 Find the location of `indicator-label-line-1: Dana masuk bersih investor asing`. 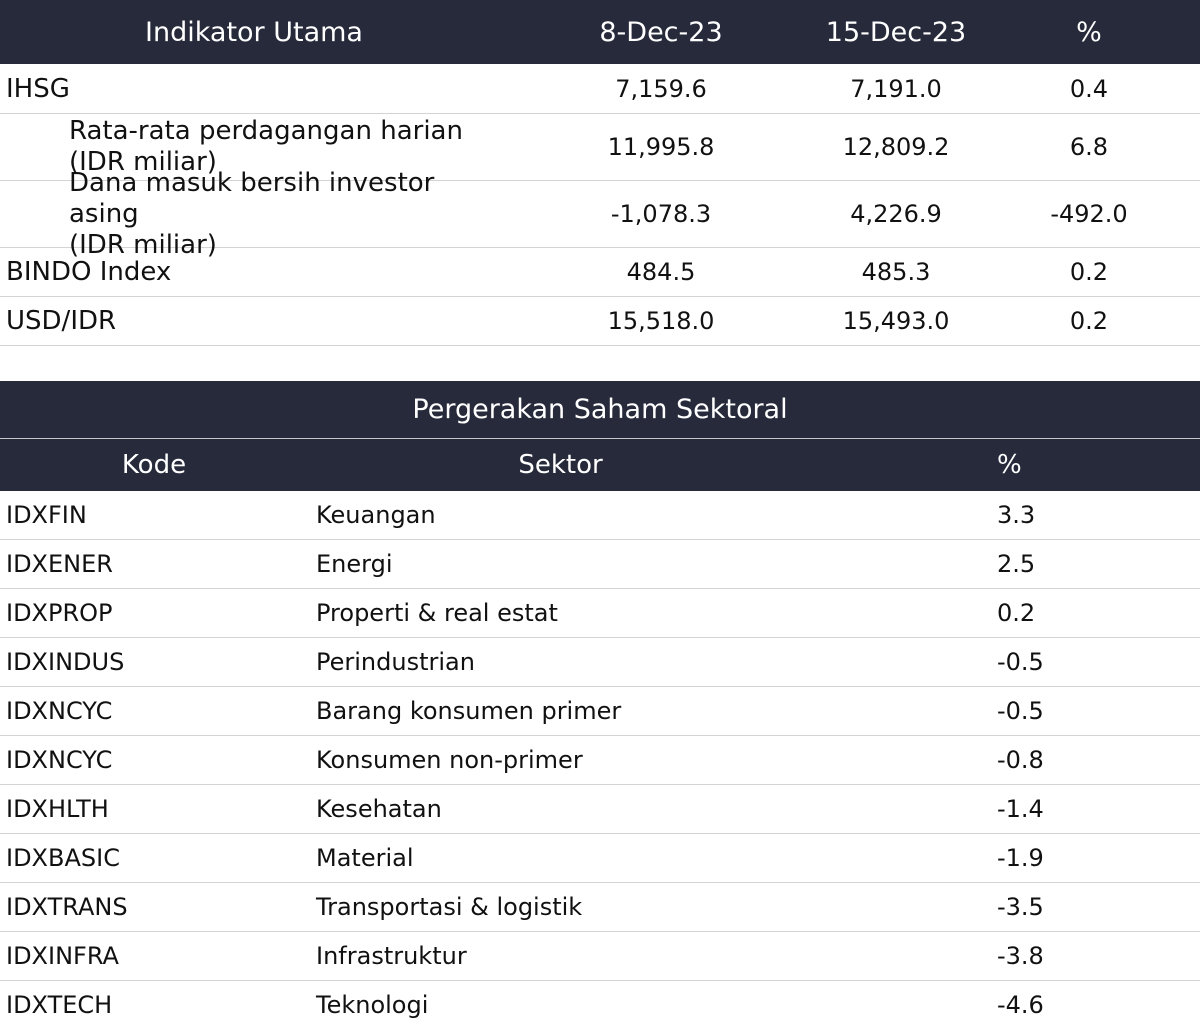

indicator-label-line-1: Dana masuk bersih investor asing is located at coordinates (252, 198).